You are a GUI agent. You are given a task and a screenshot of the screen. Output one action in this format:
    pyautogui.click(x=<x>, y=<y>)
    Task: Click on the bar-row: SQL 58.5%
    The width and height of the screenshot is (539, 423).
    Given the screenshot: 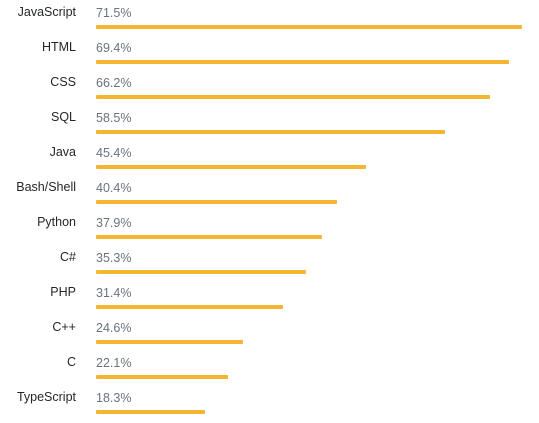 What is the action you would take?
    pyautogui.click(x=269, y=124)
    